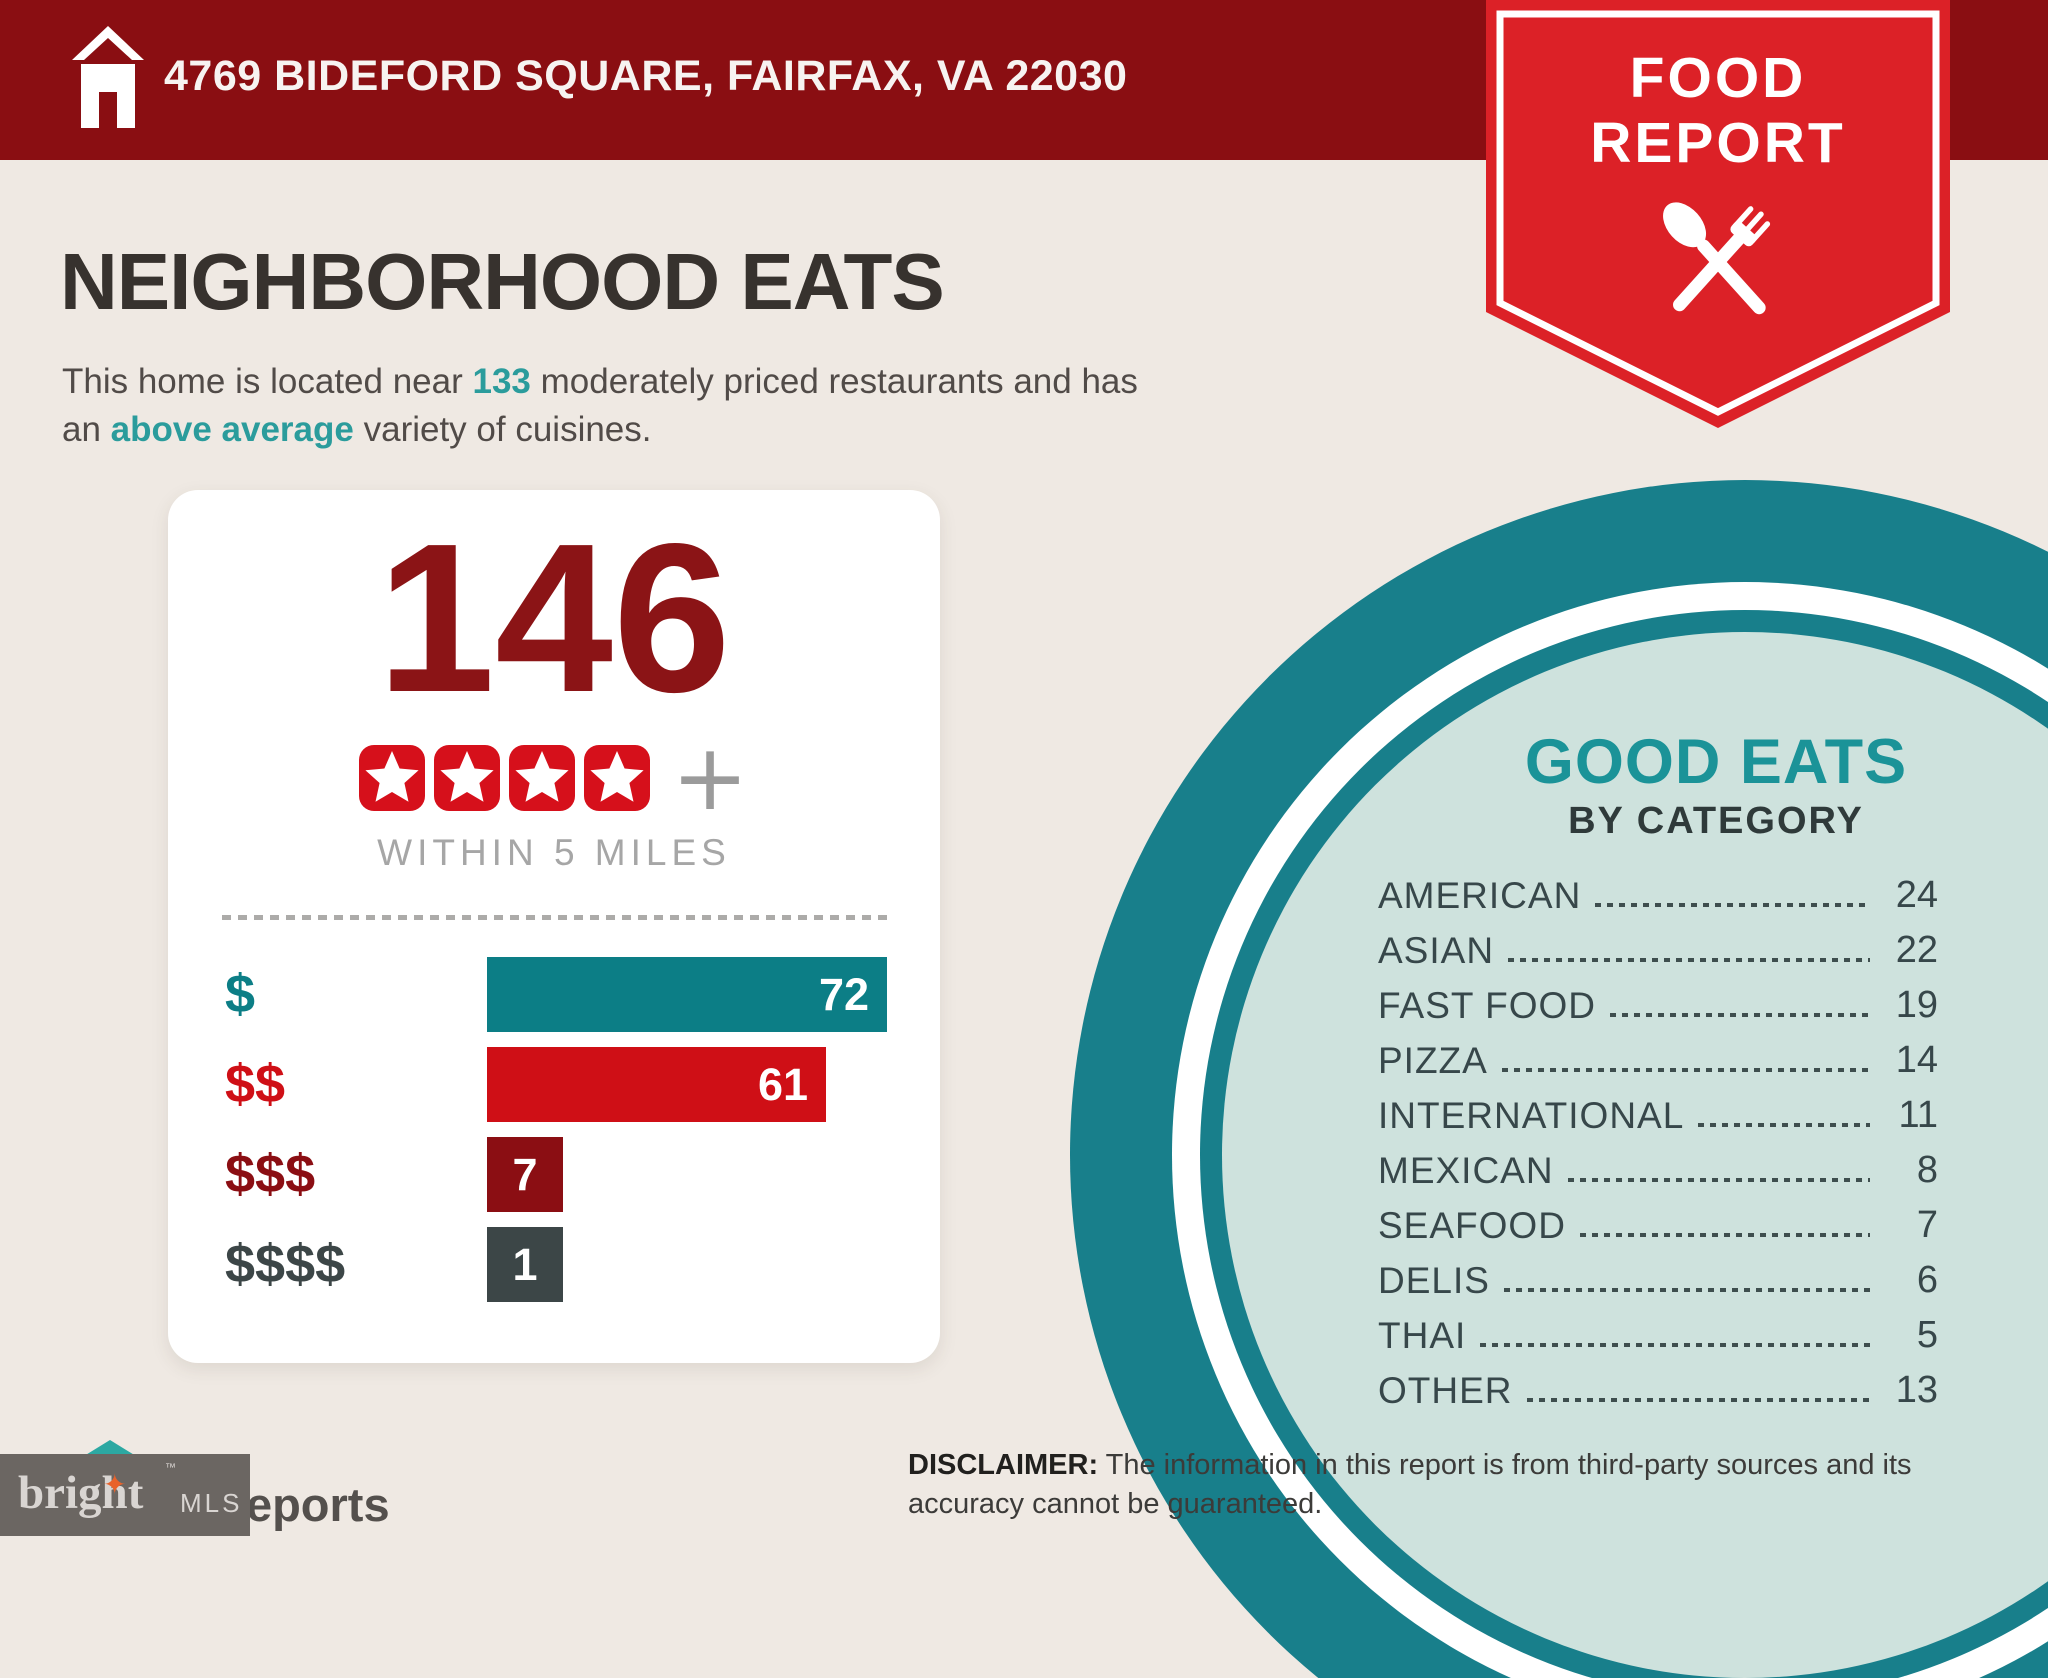 The width and height of the screenshot is (2048, 1678). What do you see at coordinates (108, 80) in the screenshot?
I see `home-icon` at bounding box center [108, 80].